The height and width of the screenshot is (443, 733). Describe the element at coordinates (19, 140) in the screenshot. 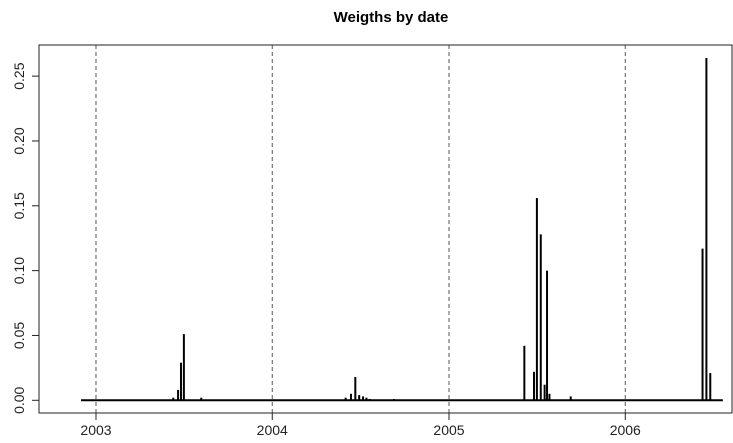

I see `y-tick-label-0.20: 0.20` at that location.